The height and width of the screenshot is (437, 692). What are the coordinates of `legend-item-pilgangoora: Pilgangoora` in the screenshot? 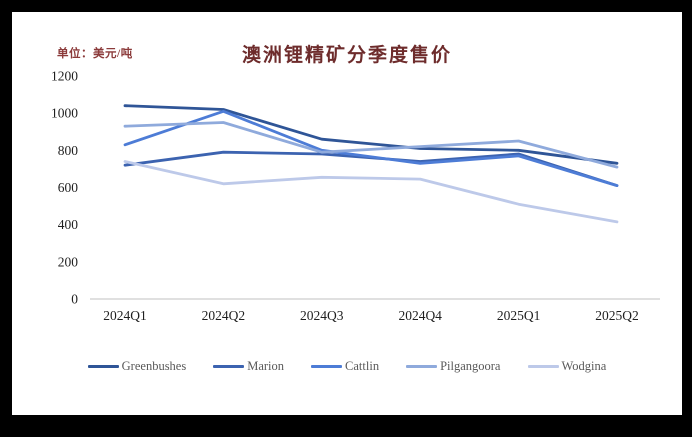 It's located at (453, 366).